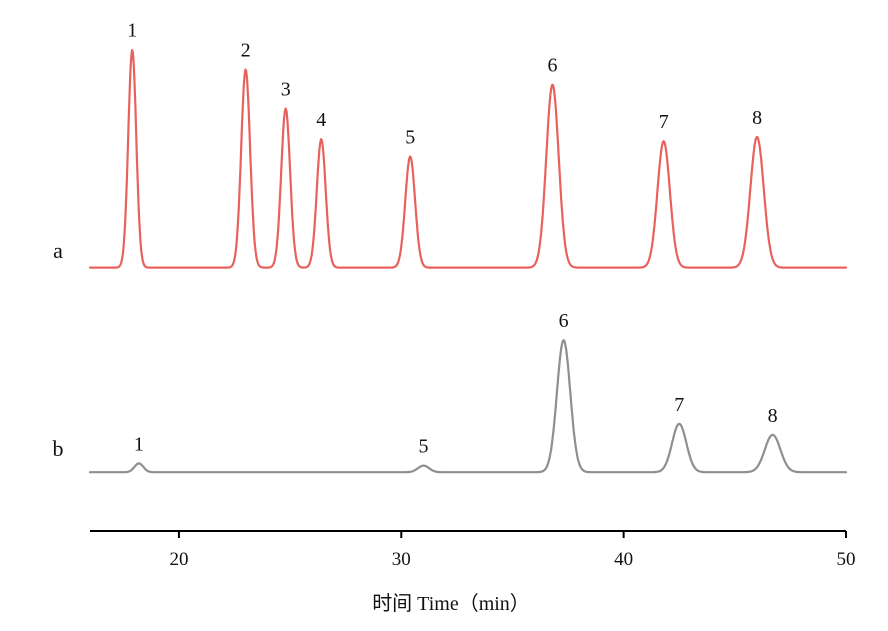 The width and height of the screenshot is (888, 631). What do you see at coordinates (473, 550) in the screenshot?
I see `x-axis: 20 30 40 50` at bounding box center [473, 550].